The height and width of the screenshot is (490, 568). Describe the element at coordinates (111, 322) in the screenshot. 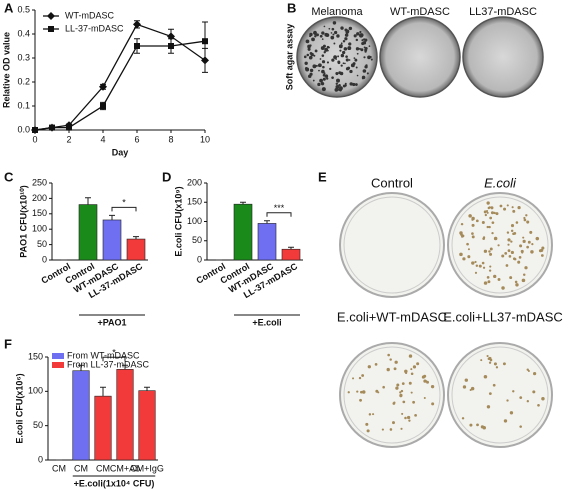

I see `group-label: +PAO1` at that location.